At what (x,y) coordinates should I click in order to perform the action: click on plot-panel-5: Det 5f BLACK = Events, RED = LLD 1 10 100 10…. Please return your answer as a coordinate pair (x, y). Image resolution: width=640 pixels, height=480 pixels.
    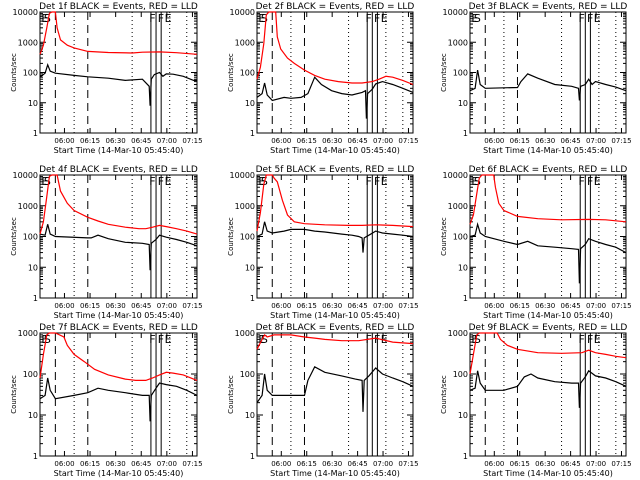
    Looking at the image, I should click on (323, 242).